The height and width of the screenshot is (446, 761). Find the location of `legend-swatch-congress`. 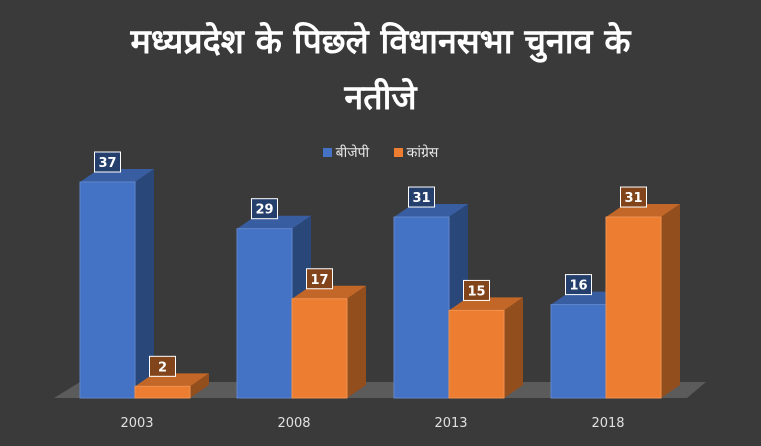

legend-swatch-congress is located at coordinates (398, 152).